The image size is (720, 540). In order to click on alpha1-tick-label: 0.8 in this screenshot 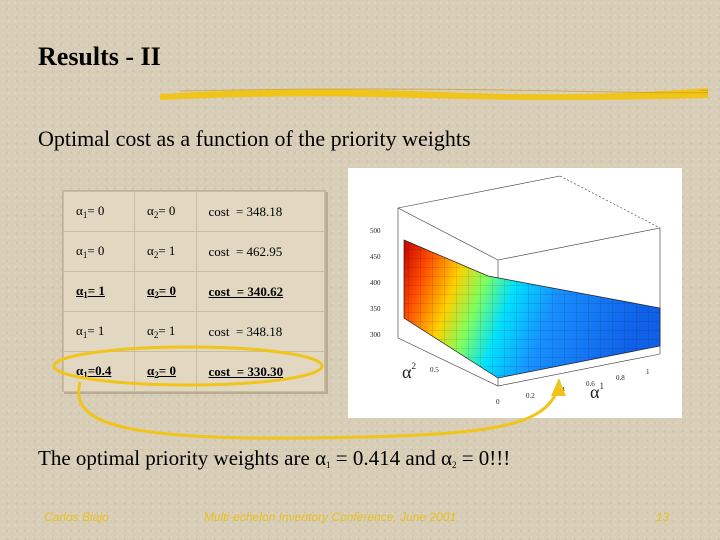, I will do `click(620, 378)`.